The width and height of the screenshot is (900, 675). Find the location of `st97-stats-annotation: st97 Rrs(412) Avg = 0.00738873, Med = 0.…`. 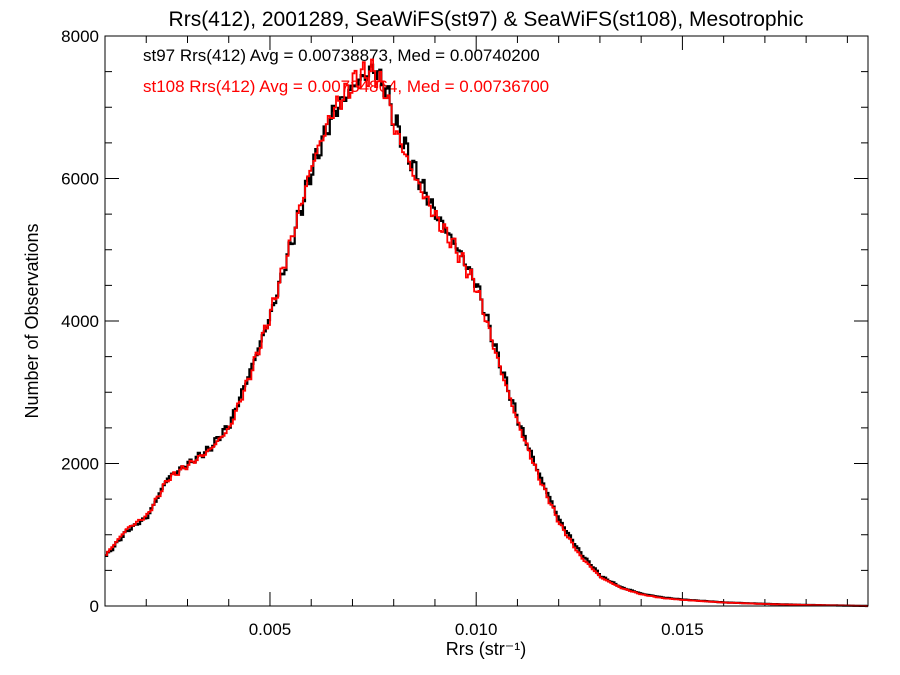

st97-stats-annotation: st97 Rrs(412) Avg = 0.00738873, Med = 0.… is located at coordinates (341, 55).